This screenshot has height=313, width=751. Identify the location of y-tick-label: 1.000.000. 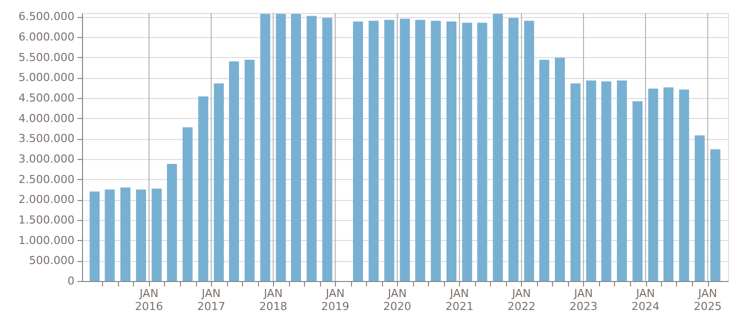
(46, 240).